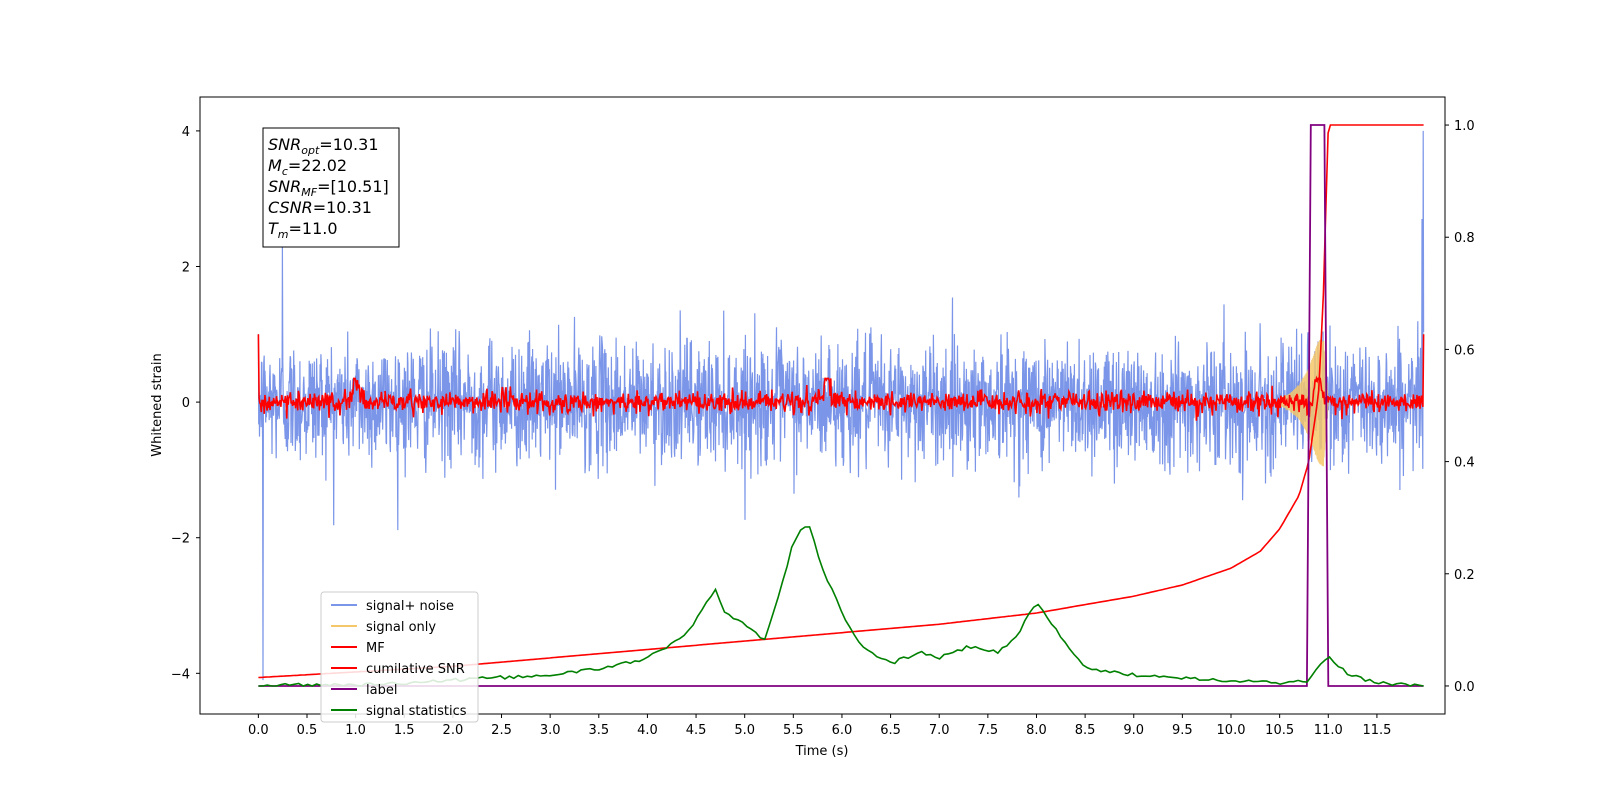  I want to click on x-tick-label: 9.5, so click(1182, 730).